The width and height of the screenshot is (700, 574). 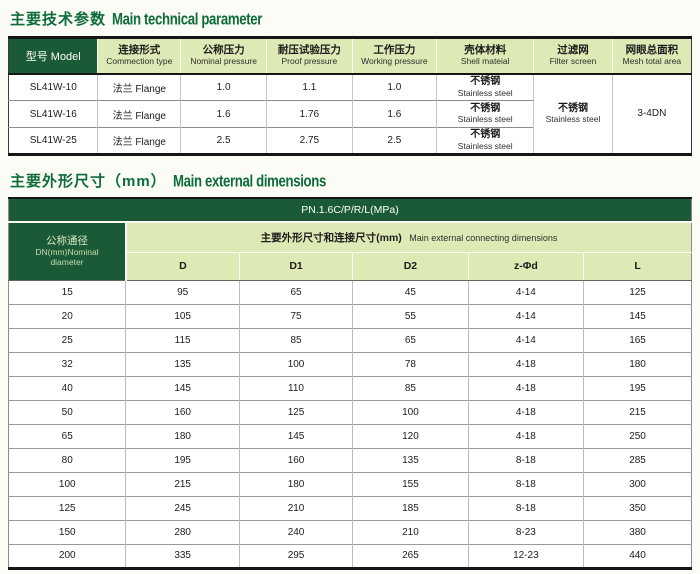 I want to click on section1-title-en: Main technical parameter, so click(x=187, y=19).